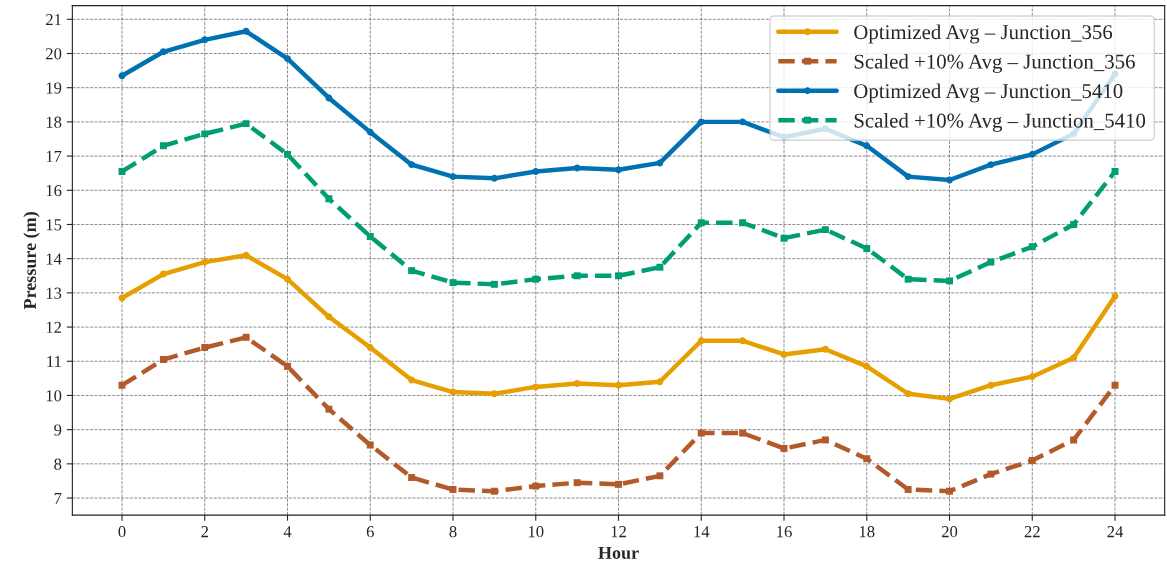 The width and height of the screenshot is (1167, 563). Describe the element at coordinates (618, 532) in the screenshot. I see `x-tick-label: 12` at that location.